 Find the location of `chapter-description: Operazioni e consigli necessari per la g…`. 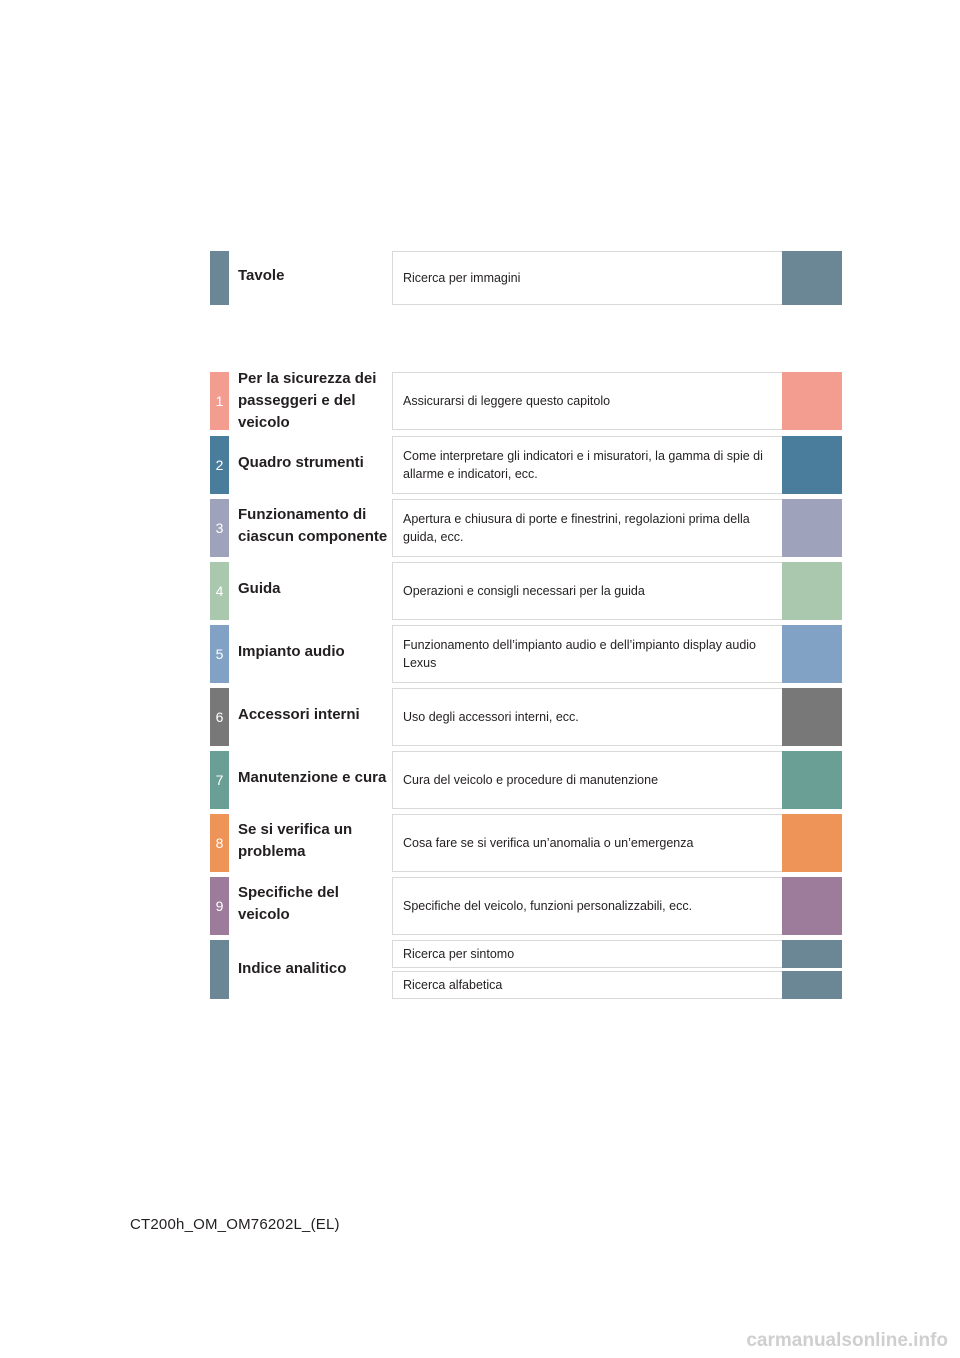

chapter-description: Operazioni e consigli necessari per la g… is located at coordinates (587, 591).